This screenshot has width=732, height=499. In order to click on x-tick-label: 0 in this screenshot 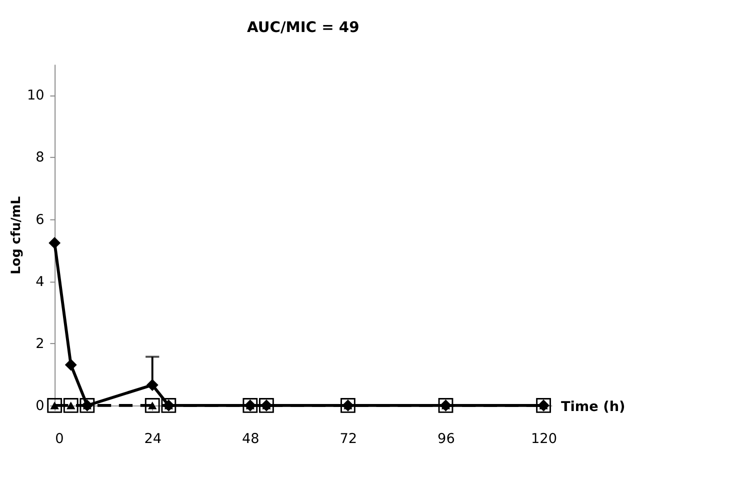, I will do `click(59, 438)`.